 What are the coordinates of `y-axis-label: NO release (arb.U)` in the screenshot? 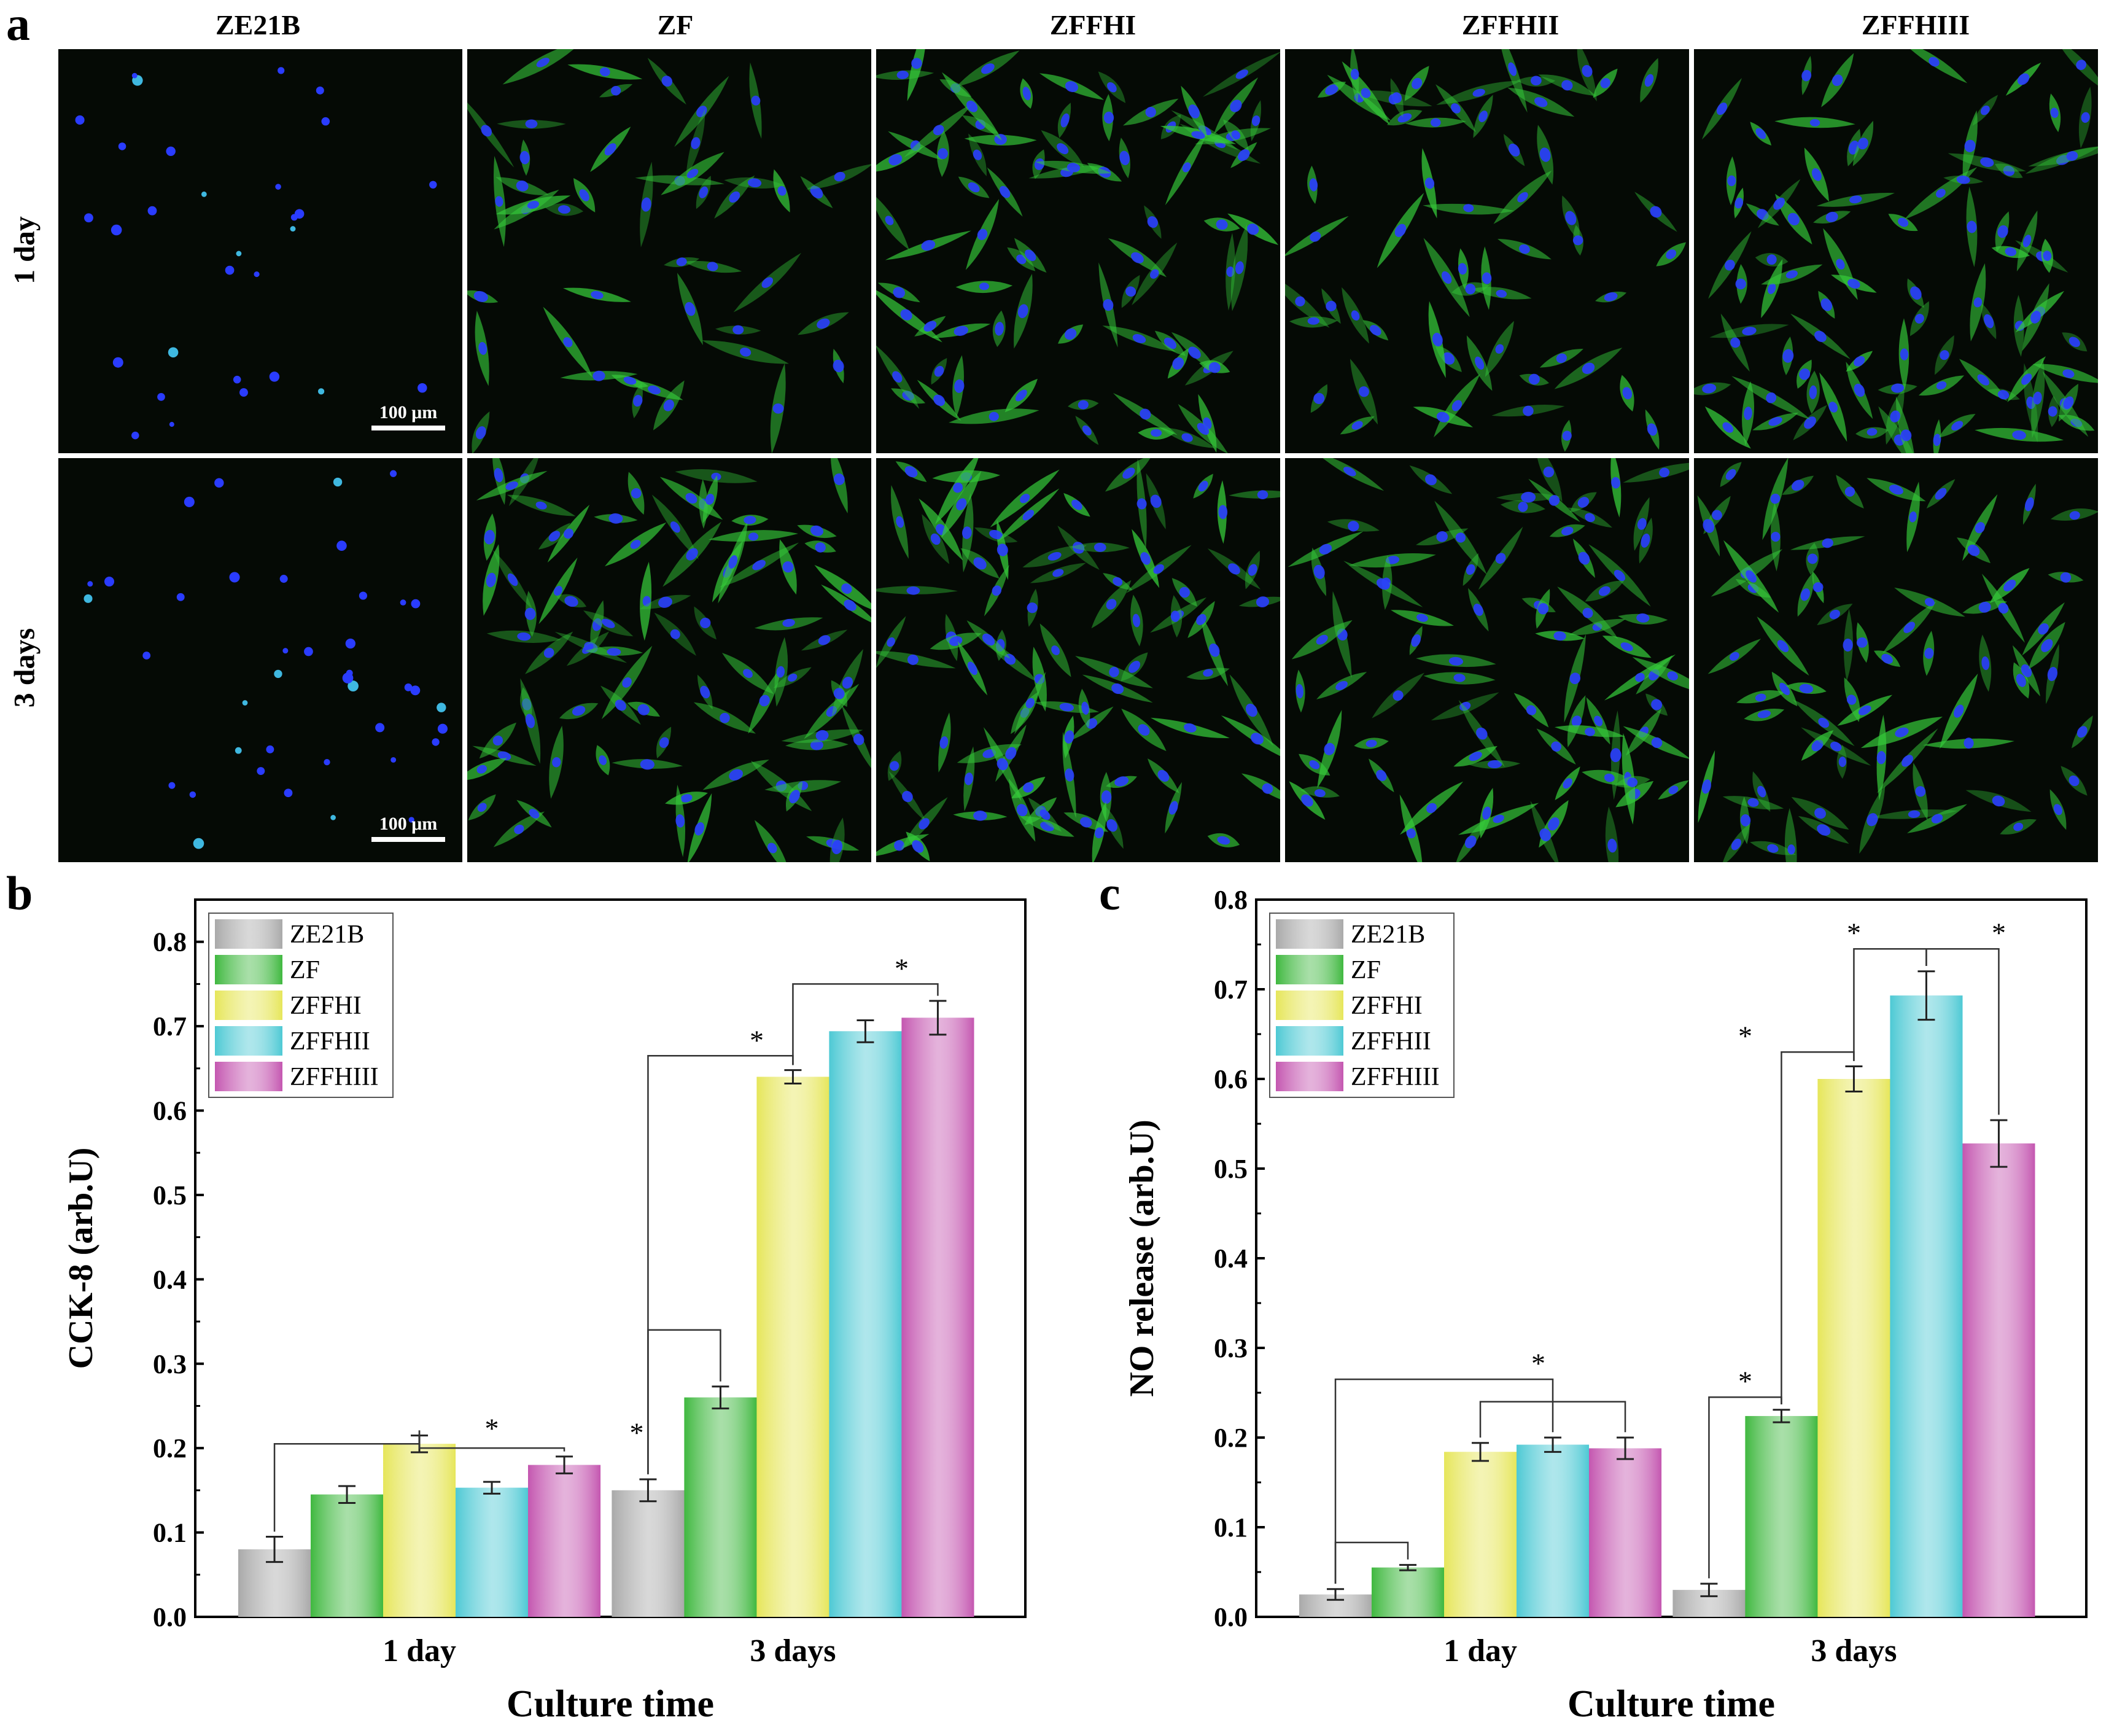 It's located at (1142, 1258).